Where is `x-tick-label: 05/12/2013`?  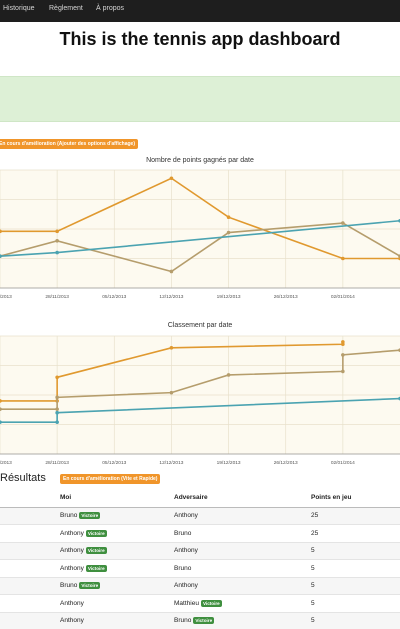
x-tick-label: 05/12/2013 is located at coordinates (114, 297).